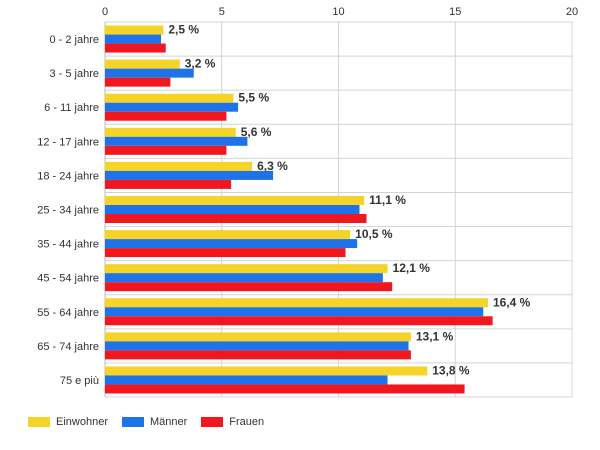  What do you see at coordinates (247, 422) in the screenshot?
I see `legend-label-frauen: Frauen` at bounding box center [247, 422].